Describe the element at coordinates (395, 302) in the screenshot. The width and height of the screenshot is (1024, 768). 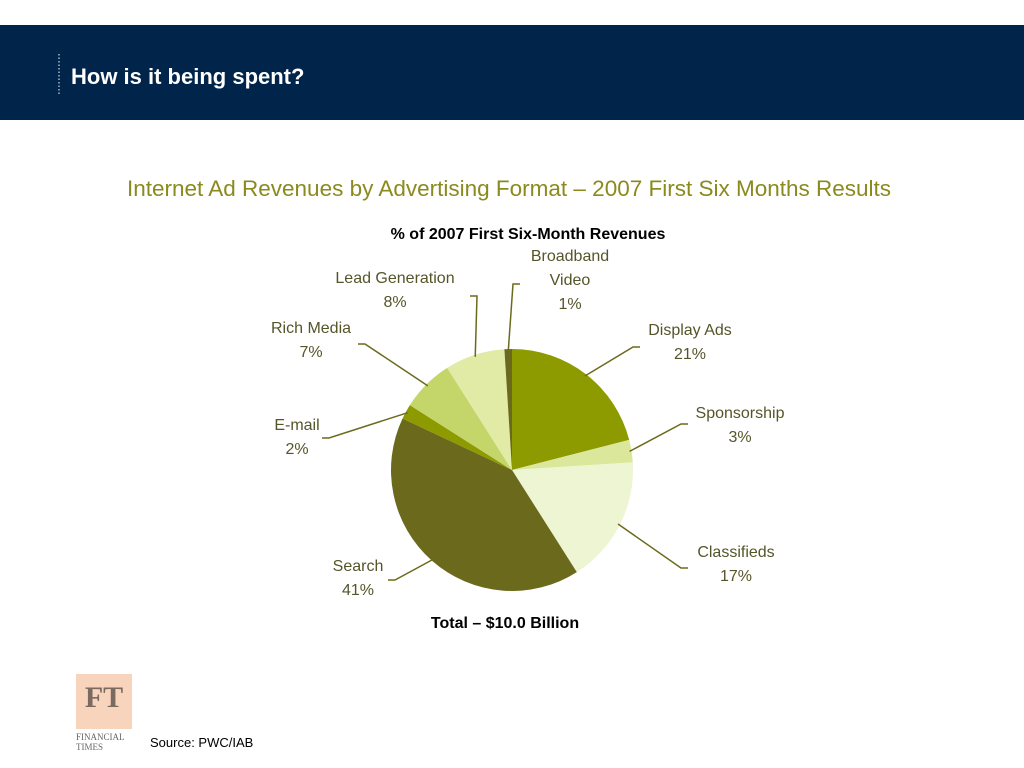
I see `value-label: 8%` at that location.